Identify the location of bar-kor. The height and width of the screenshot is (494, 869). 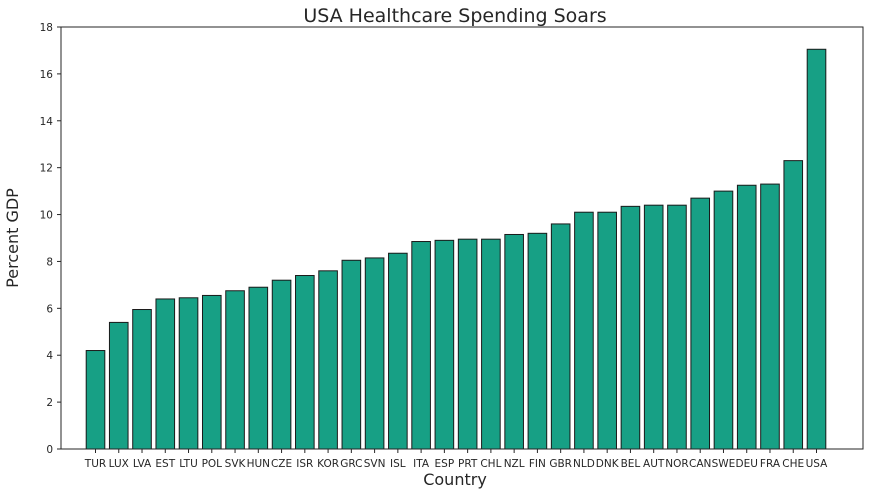
(328, 360).